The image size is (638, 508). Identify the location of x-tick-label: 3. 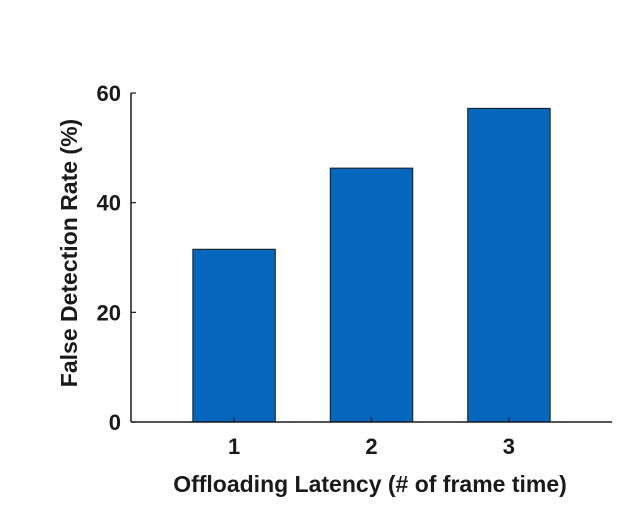
(509, 446).